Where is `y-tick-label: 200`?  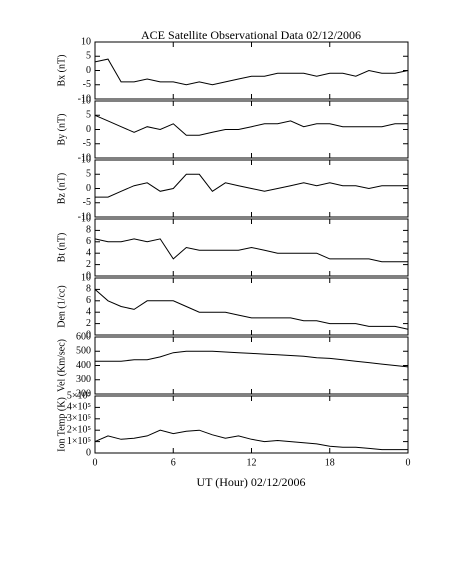 y-tick-label: 200 is located at coordinates (83, 393).